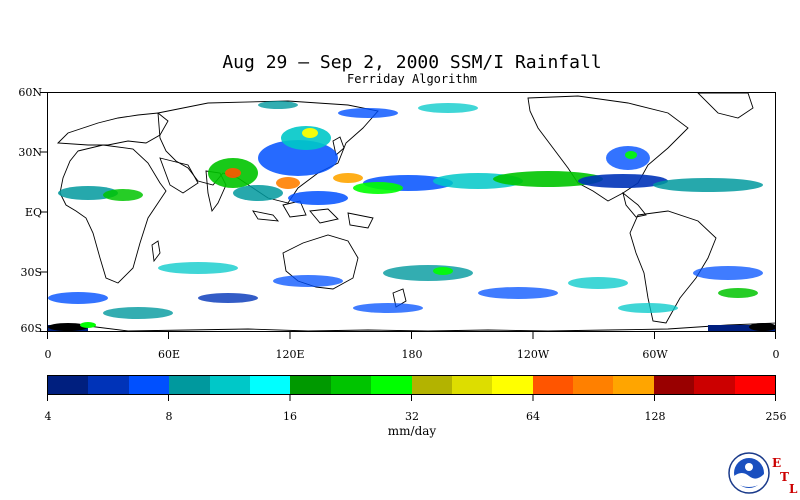  Describe the element at coordinates (30, 152) in the screenshot. I see `y-label-30n: 30N` at that location.